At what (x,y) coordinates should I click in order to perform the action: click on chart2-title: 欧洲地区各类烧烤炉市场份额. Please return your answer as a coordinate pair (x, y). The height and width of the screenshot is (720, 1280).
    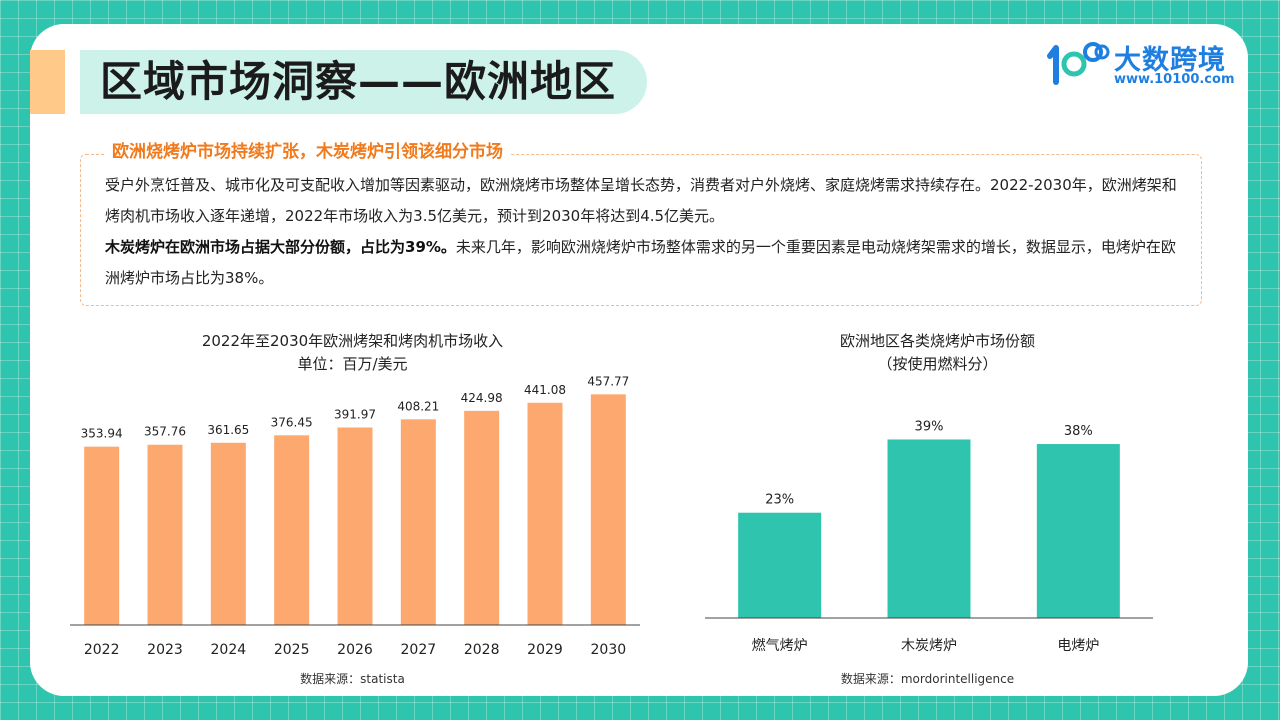
    Looking at the image, I should click on (937, 341).